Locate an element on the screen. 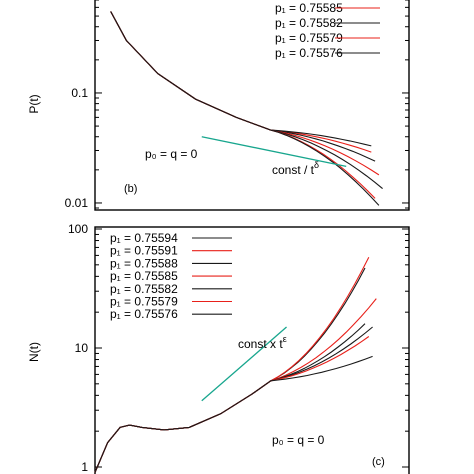 The height and width of the screenshot is (474, 474). slope-text: const / t is located at coordinates (293, 170).